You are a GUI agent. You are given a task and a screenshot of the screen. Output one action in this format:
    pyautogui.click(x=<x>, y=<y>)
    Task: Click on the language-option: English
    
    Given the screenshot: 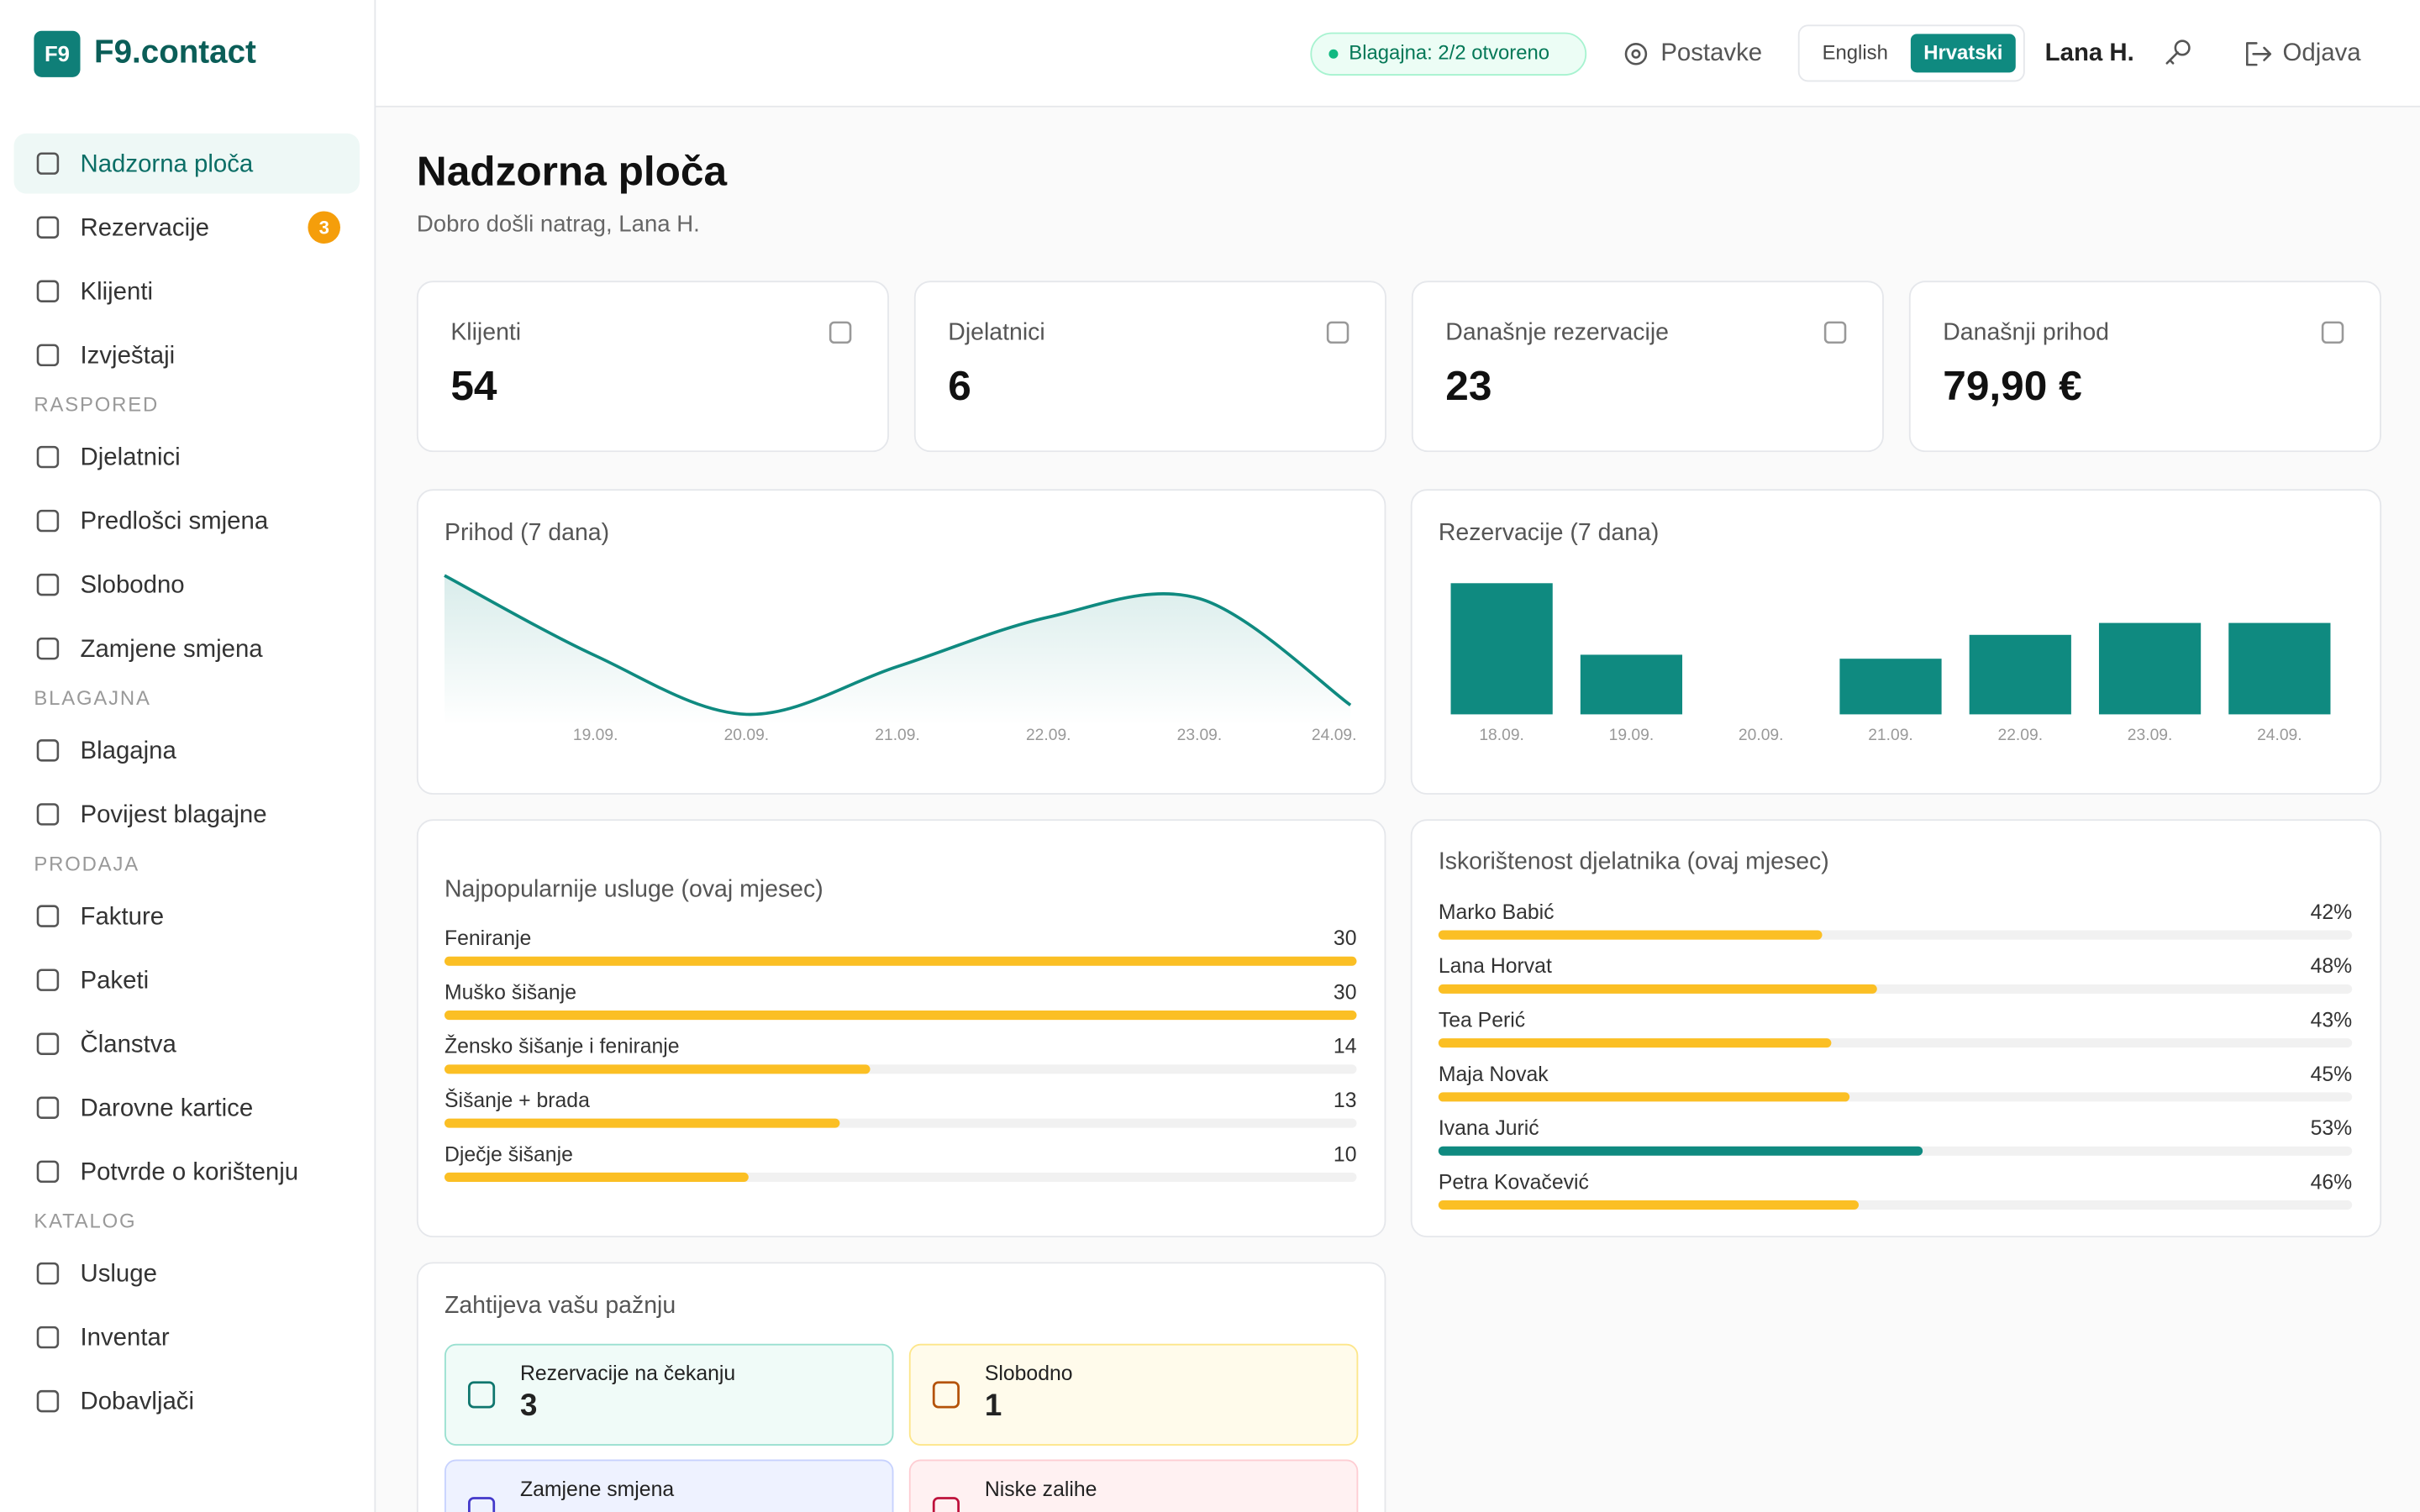 What is the action you would take?
    pyautogui.click(x=1856, y=53)
    